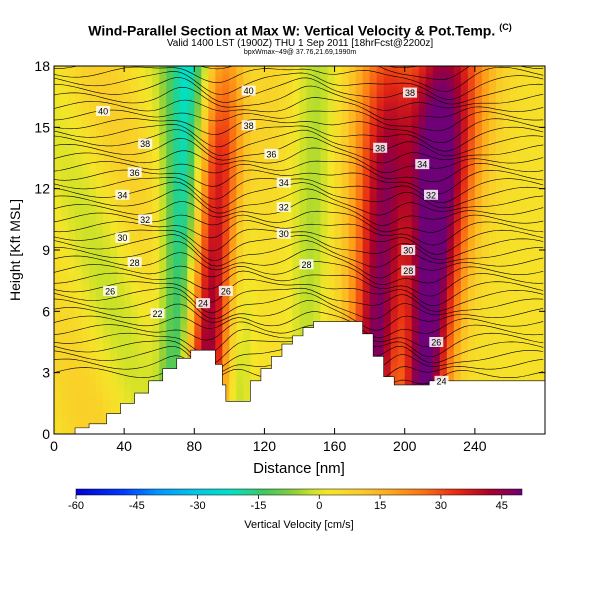 The image size is (600, 600). I want to click on y-tick-label: 9, so click(46, 250).